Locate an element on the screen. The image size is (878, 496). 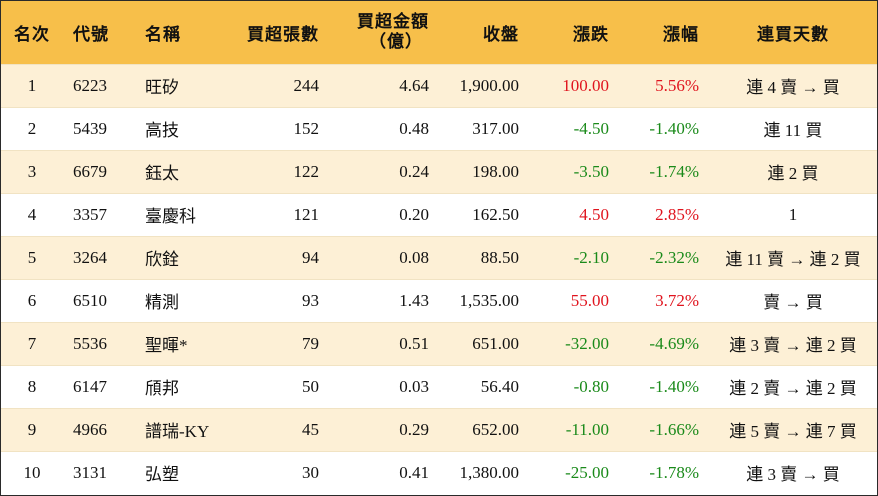
cell-streak: 連 2 賣 → 連 2 買 is located at coordinates (793, 388).